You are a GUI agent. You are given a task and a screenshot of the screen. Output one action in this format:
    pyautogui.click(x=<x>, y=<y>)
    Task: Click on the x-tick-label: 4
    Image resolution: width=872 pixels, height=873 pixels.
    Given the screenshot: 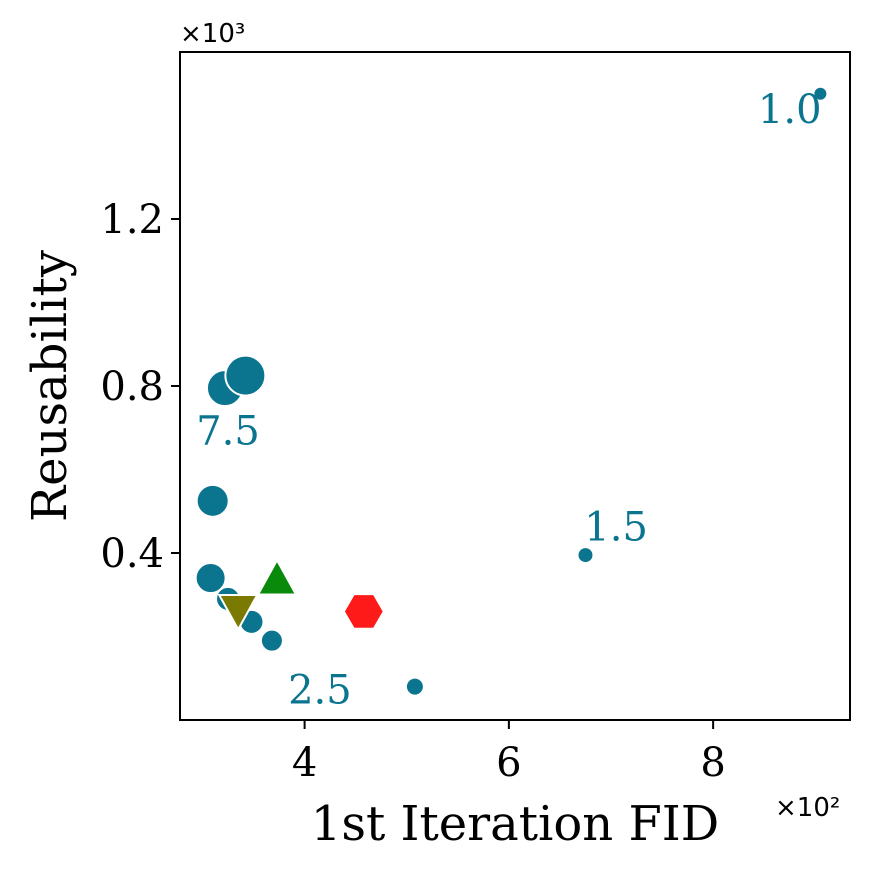 What is the action you would take?
    pyautogui.click(x=304, y=763)
    